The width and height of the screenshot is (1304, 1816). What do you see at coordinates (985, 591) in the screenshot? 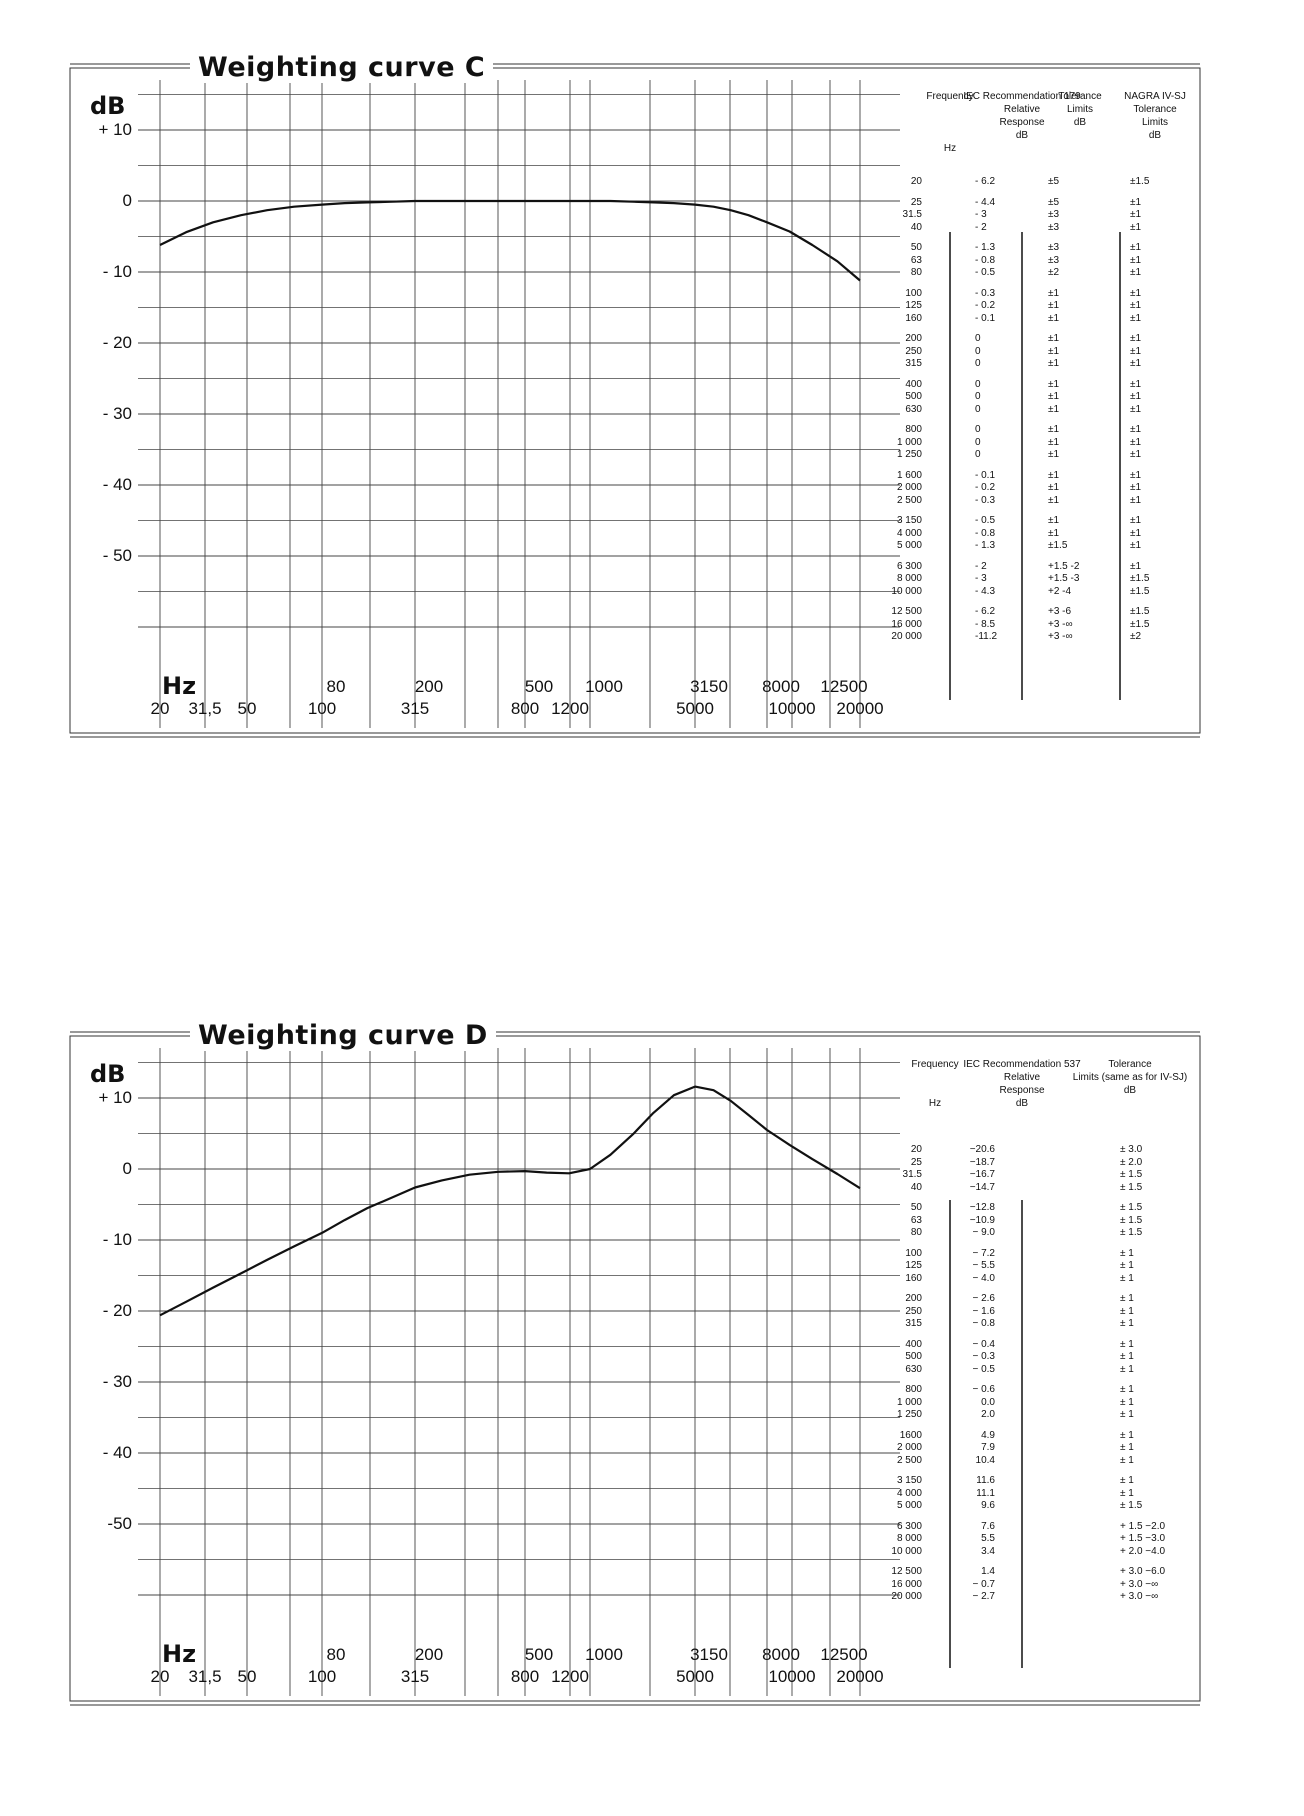
I see `table-cell: - 4.3` at bounding box center [985, 591].